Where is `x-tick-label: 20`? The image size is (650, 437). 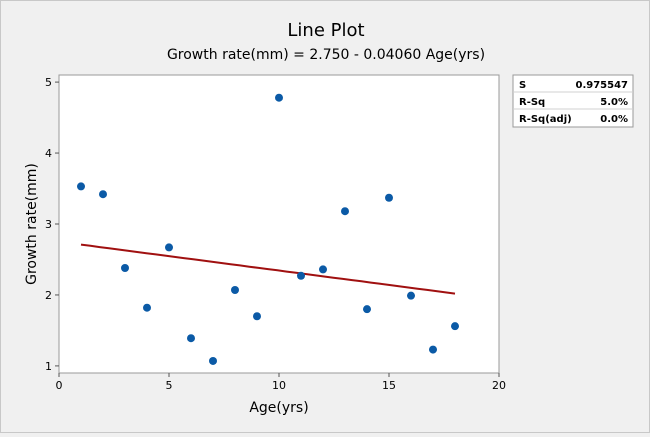 x-tick-label: 20 is located at coordinates (499, 385).